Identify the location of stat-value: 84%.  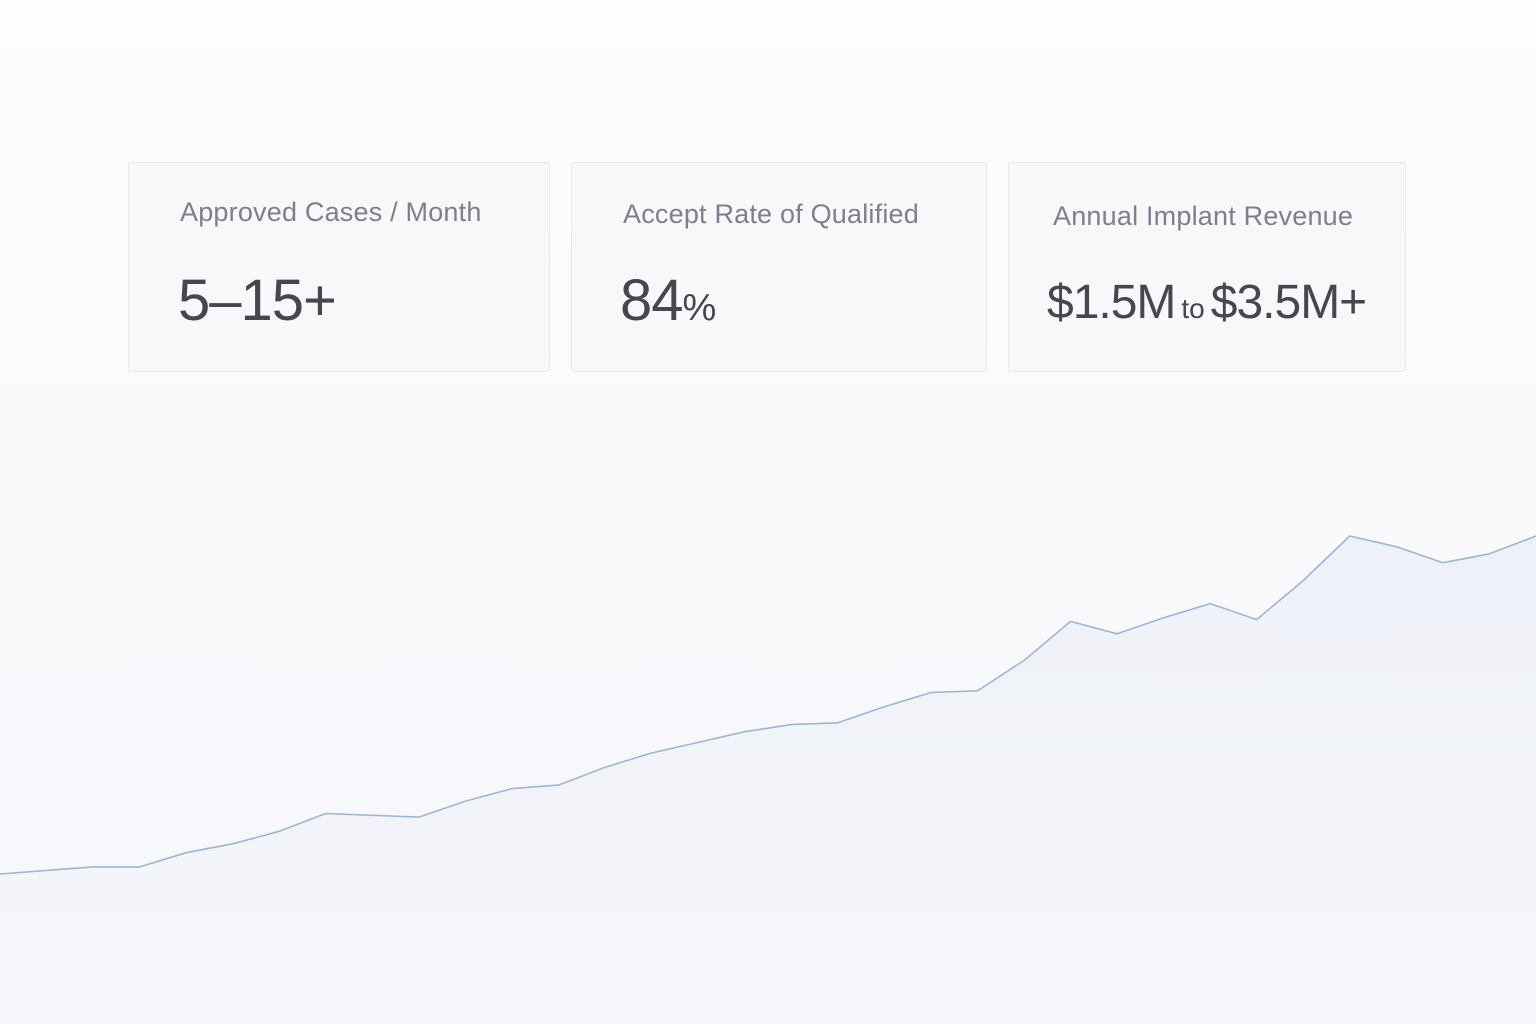
(668, 300).